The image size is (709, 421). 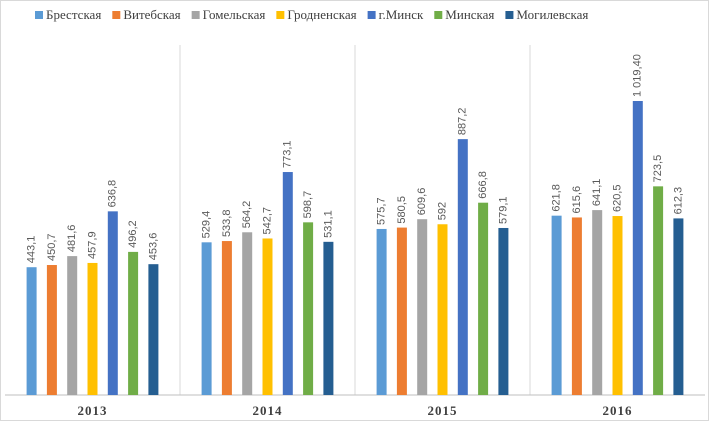 I want to click on value-label: 723,5, so click(x=658, y=169).